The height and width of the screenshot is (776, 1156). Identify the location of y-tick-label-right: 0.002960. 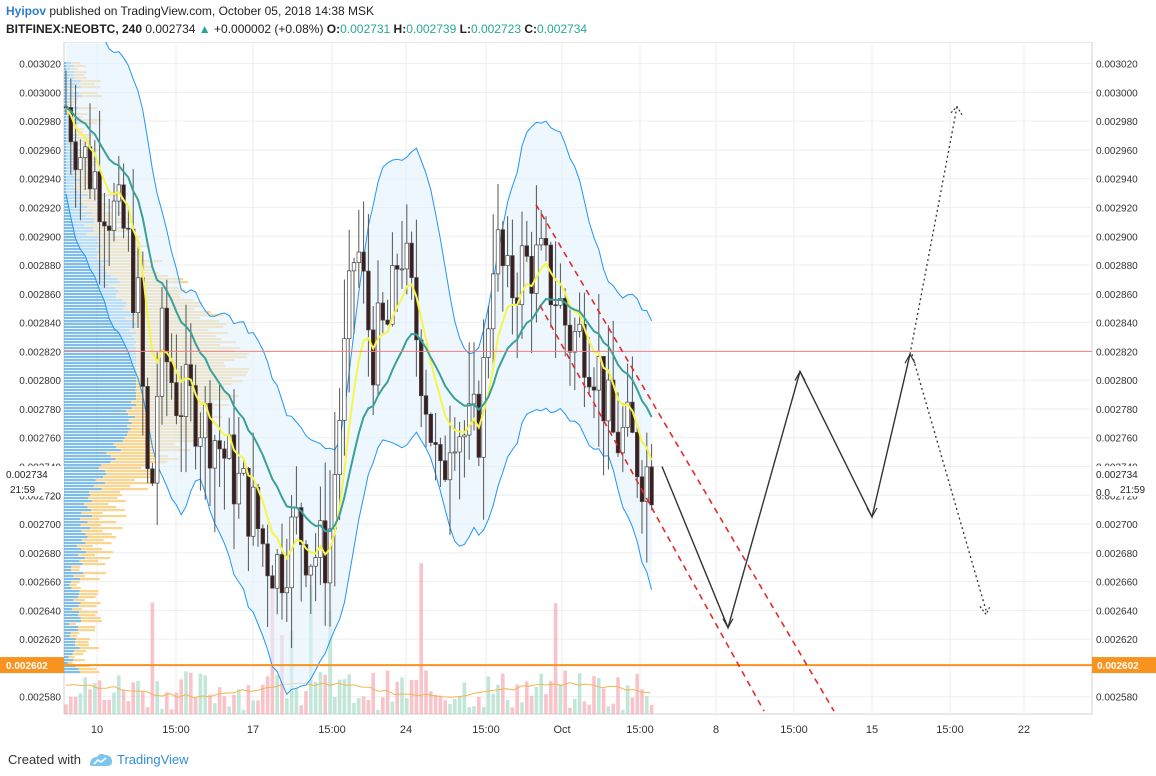
(1117, 151).